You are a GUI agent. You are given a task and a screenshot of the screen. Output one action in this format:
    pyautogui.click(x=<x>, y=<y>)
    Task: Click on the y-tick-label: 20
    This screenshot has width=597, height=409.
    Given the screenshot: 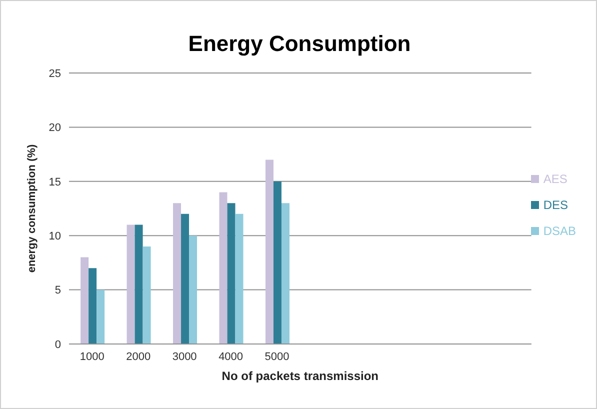 What is the action you would take?
    pyautogui.click(x=54, y=128)
    